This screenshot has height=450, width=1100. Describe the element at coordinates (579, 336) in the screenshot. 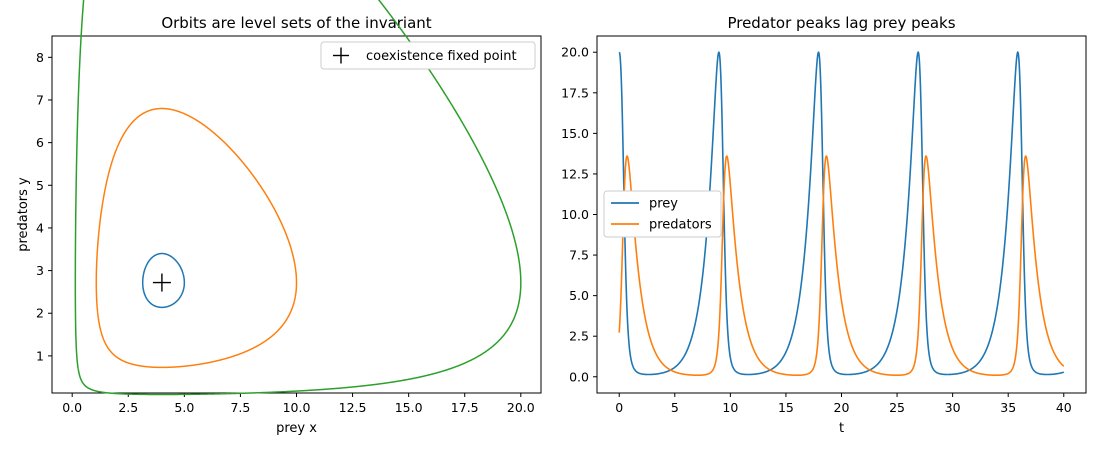

I see `time-series-ytick-label: 2.5` at that location.